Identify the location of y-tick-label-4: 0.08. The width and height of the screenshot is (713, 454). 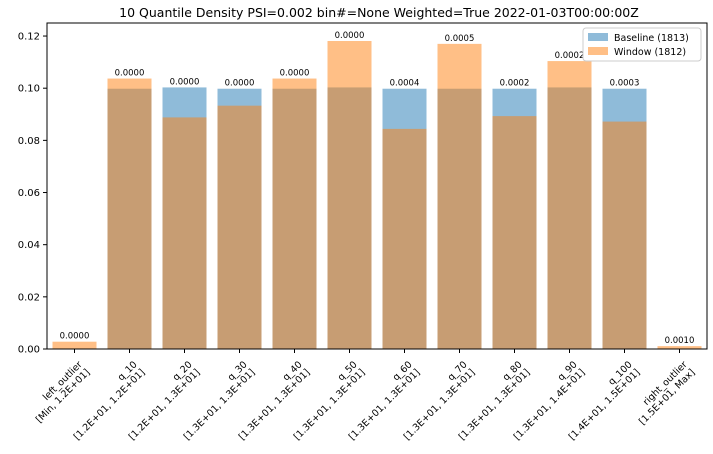
(29, 141).